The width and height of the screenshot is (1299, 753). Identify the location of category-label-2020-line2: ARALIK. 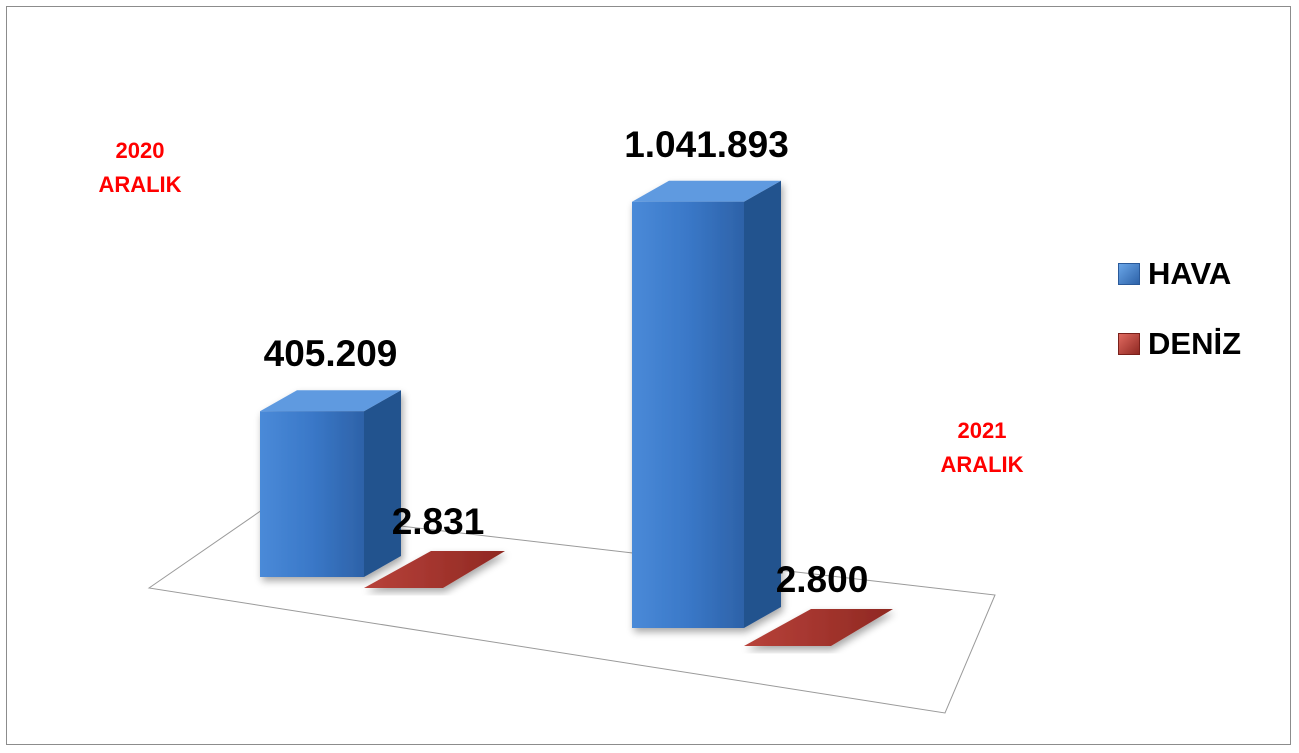
(140, 184).